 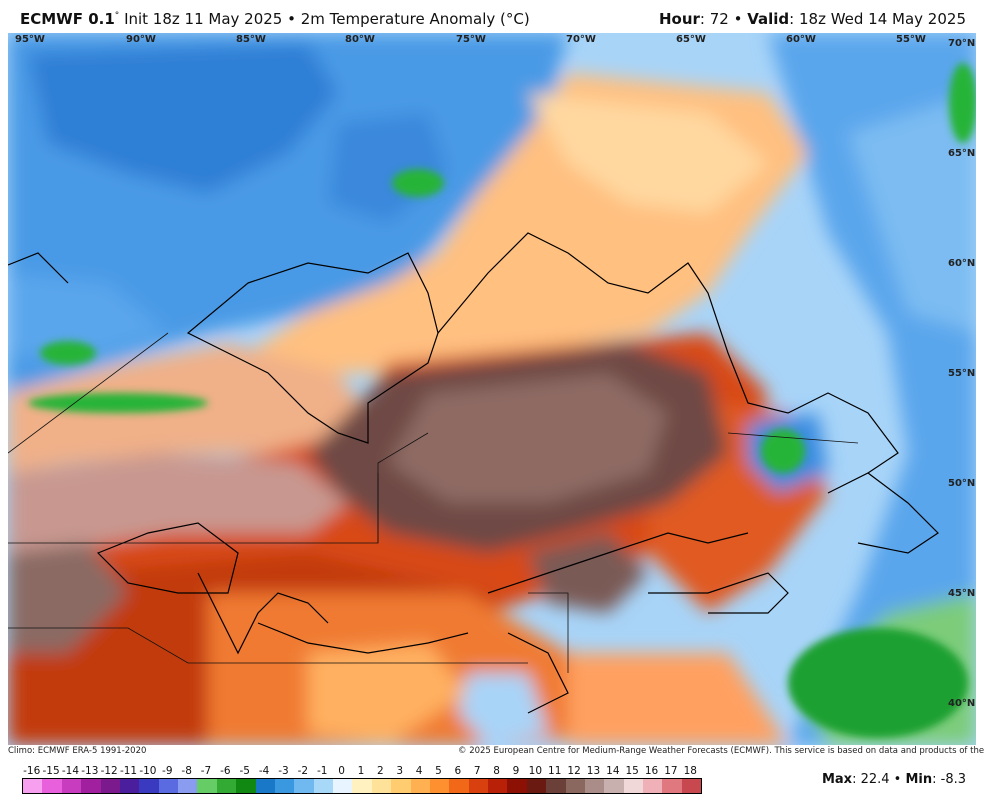 I want to click on max-label: Max, so click(x=837, y=779).